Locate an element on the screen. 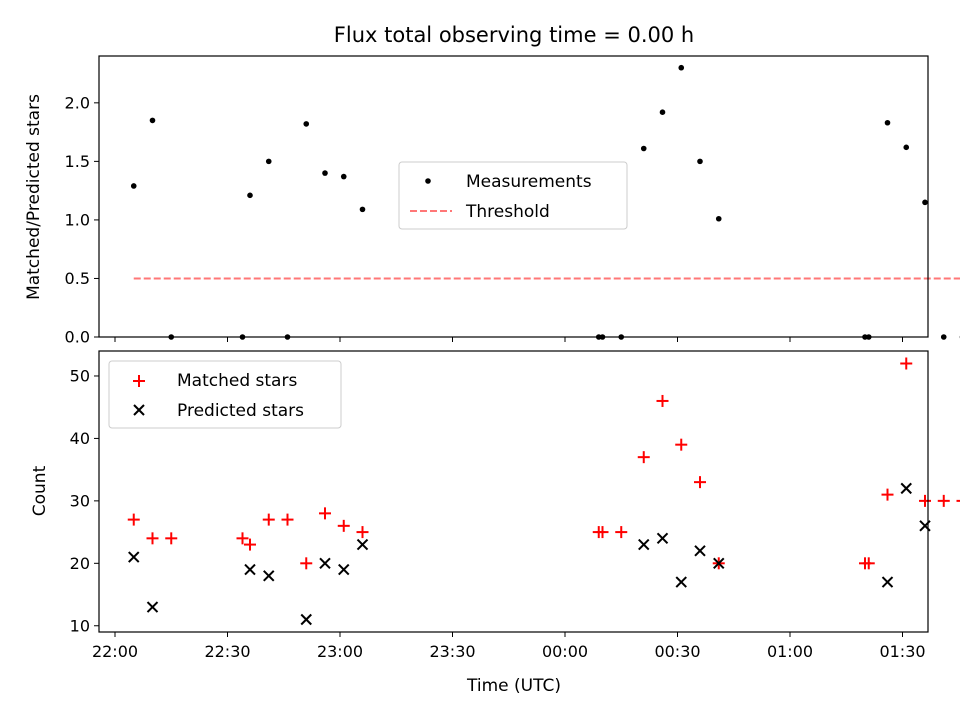 The height and width of the screenshot is (720, 960). bottom-xtick-label: 00:30 is located at coordinates (677, 651).